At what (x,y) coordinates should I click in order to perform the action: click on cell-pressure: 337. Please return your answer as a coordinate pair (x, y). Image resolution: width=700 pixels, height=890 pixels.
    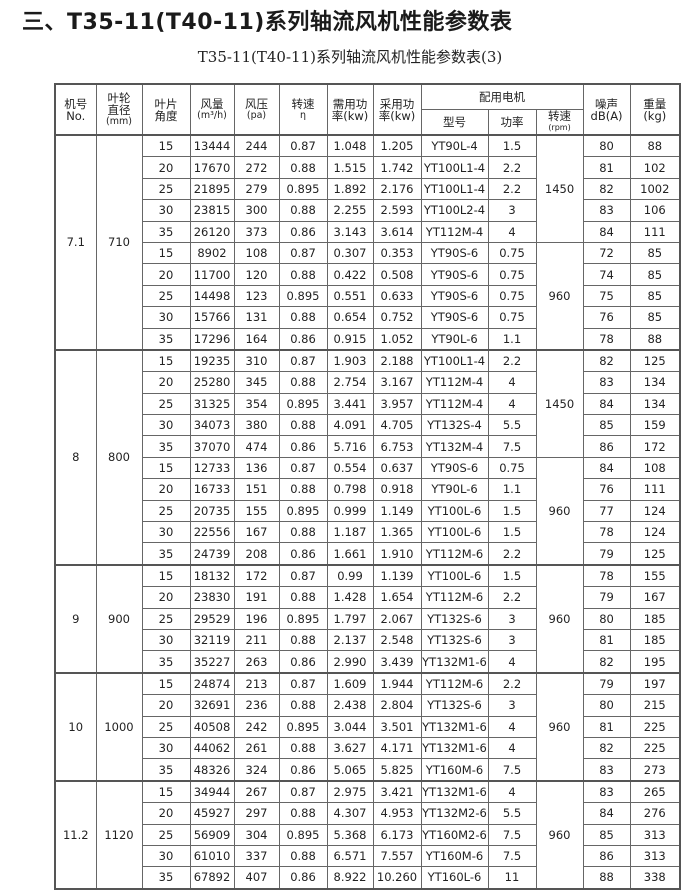
    Looking at the image, I should click on (256, 856).